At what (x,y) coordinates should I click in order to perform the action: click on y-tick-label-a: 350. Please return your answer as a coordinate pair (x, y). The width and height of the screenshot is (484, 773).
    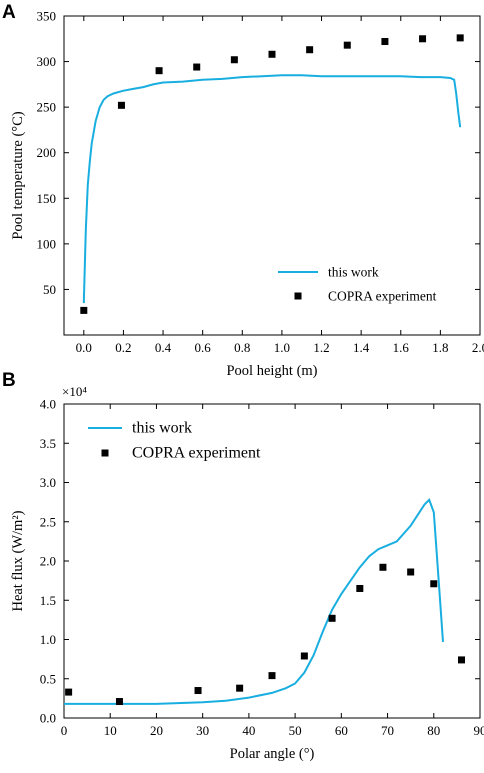
    Looking at the image, I should click on (47, 16).